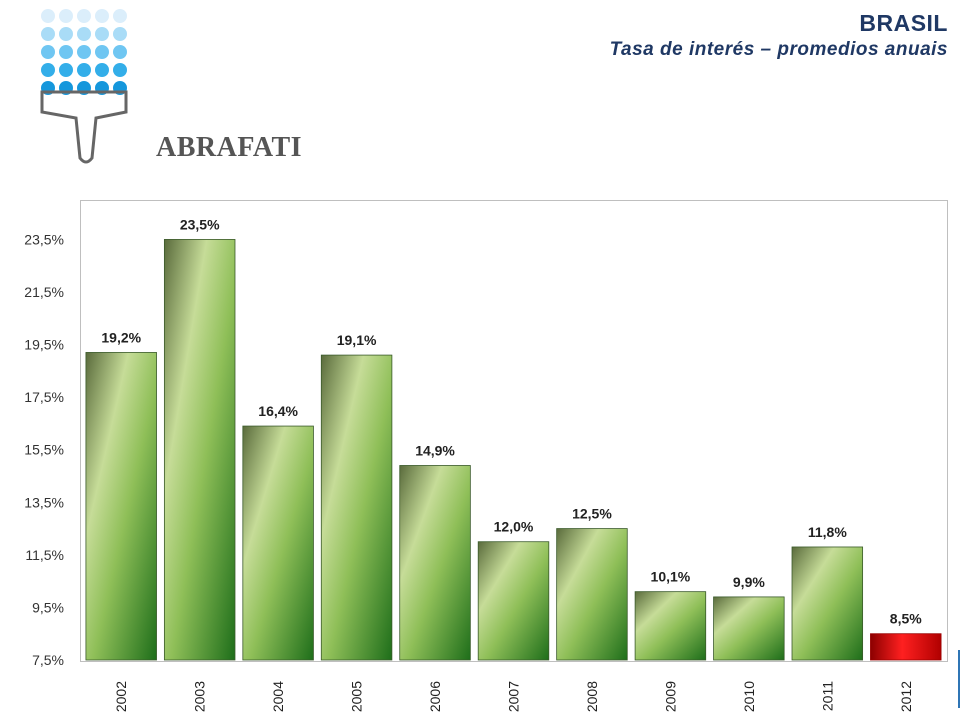 The height and width of the screenshot is (720, 960). What do you see at coordinates (84, 86) in the screenshot?
I see `paint-brush-logo-icon` at bounding box center [84, 86].